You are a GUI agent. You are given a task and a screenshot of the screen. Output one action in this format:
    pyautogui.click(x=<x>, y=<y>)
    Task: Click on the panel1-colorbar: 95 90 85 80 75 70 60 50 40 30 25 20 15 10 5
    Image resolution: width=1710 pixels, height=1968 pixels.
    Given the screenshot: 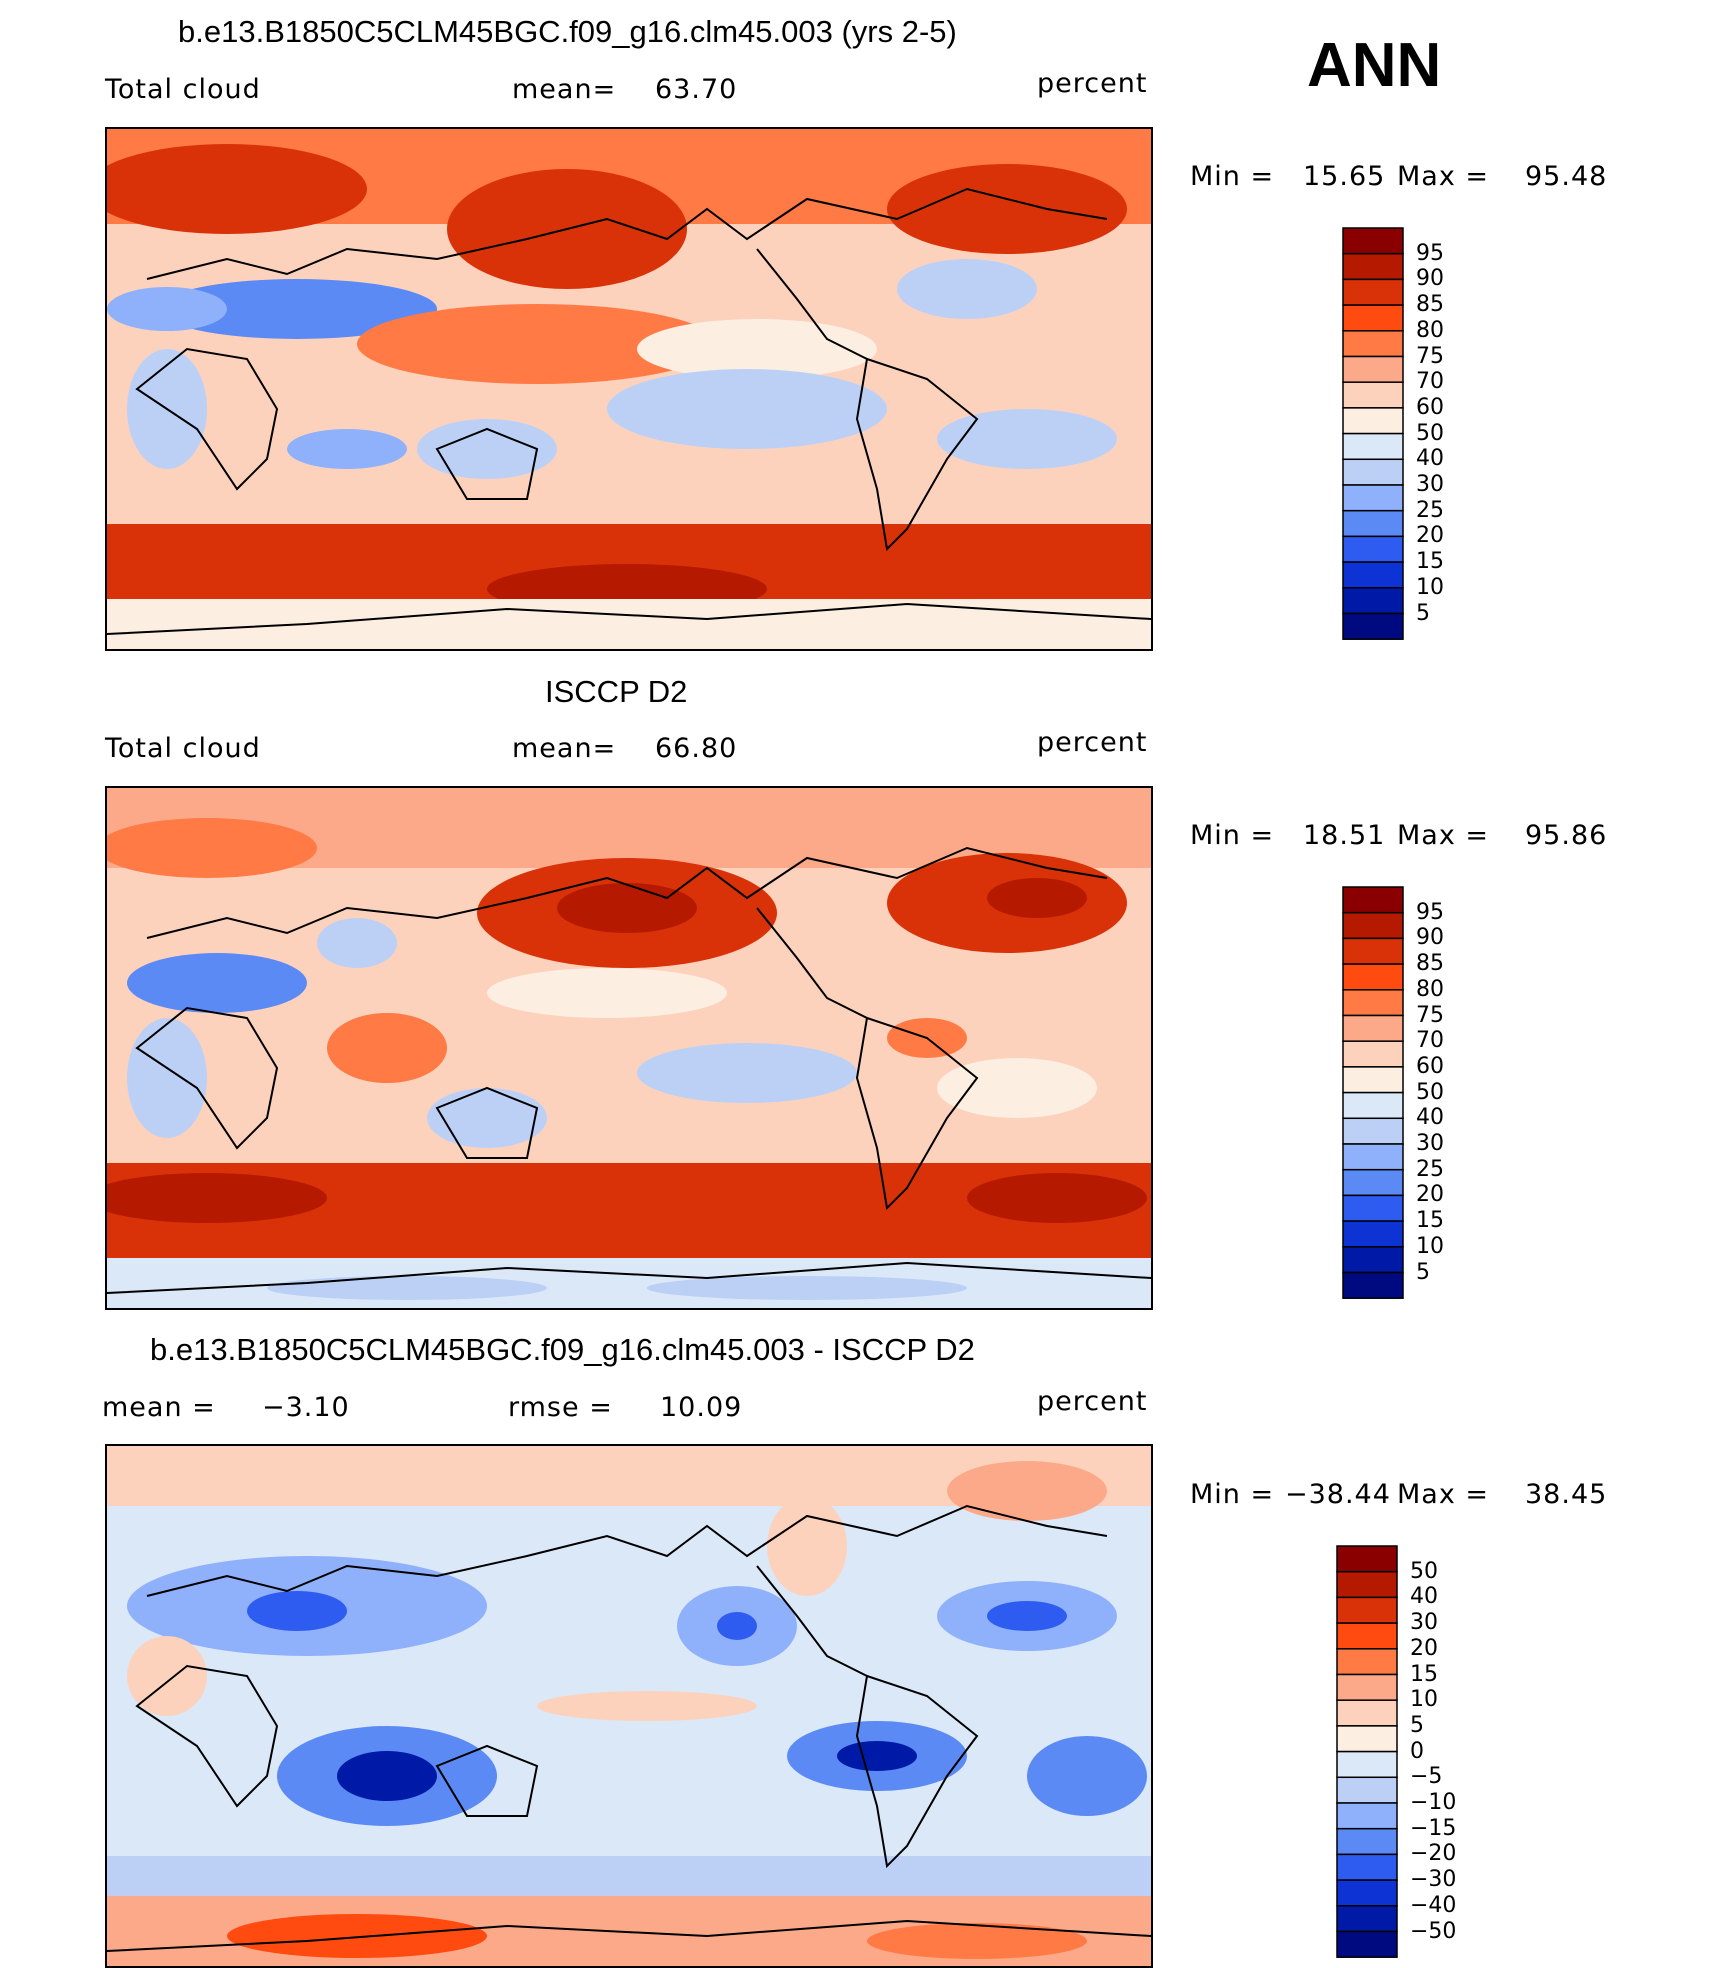 What is the action you would take?
    pyautogui.click(x=1393, y=437)
    